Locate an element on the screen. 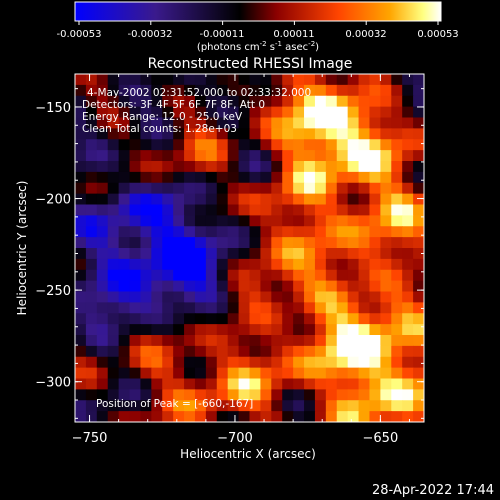 This screenshot has width=500, height=500. annotation-energy: Energy Range: 12.0 - 25.0 keV is located at coordinates (162, 117).